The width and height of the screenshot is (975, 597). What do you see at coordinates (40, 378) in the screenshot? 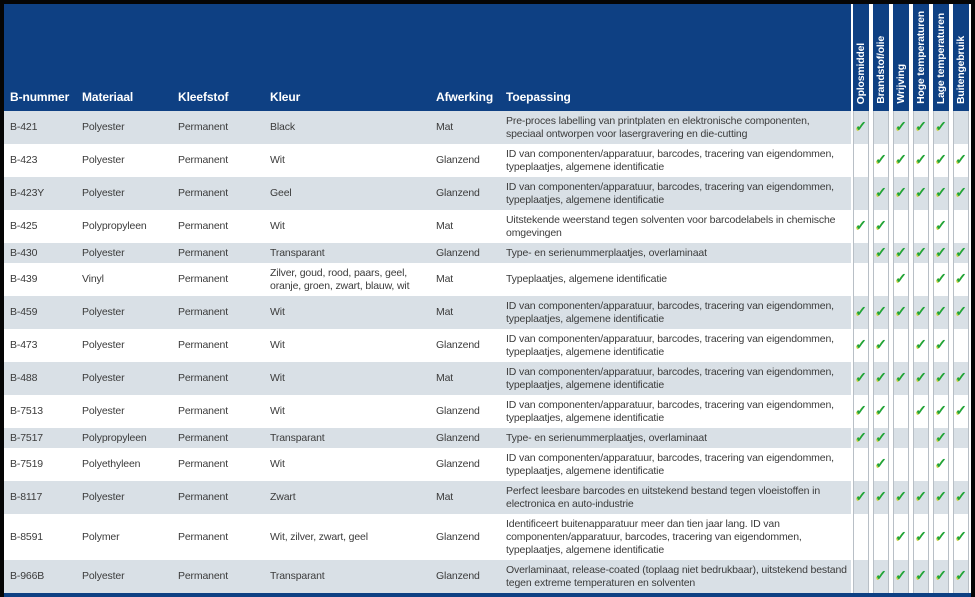
I see `cell-b-nummer: B-488` at bounding box center [40, 378].